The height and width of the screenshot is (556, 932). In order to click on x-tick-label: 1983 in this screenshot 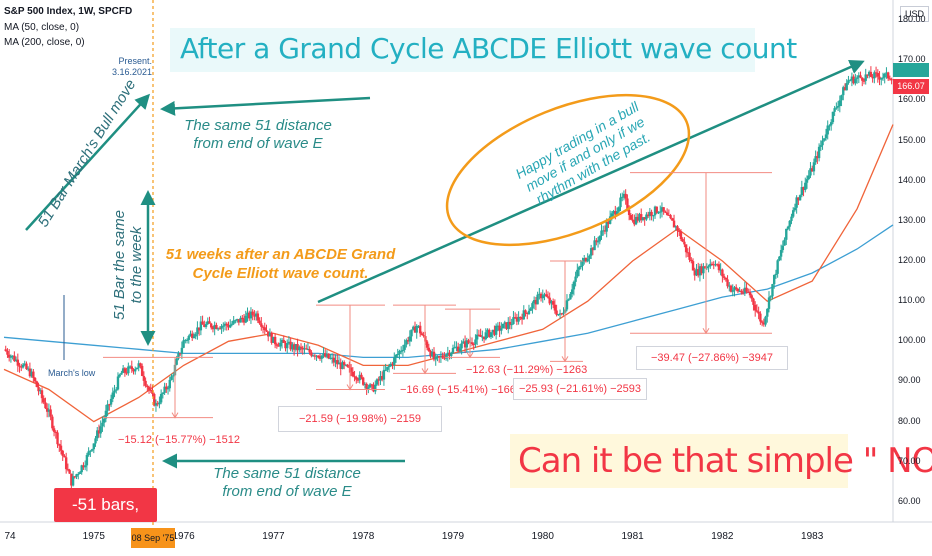, I will do `click(812, 536)`.